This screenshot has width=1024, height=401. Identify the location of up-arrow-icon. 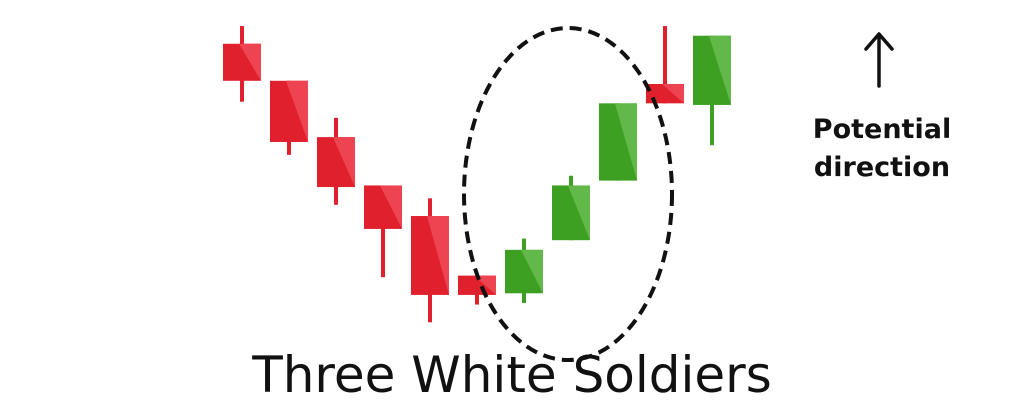
(879, 60).